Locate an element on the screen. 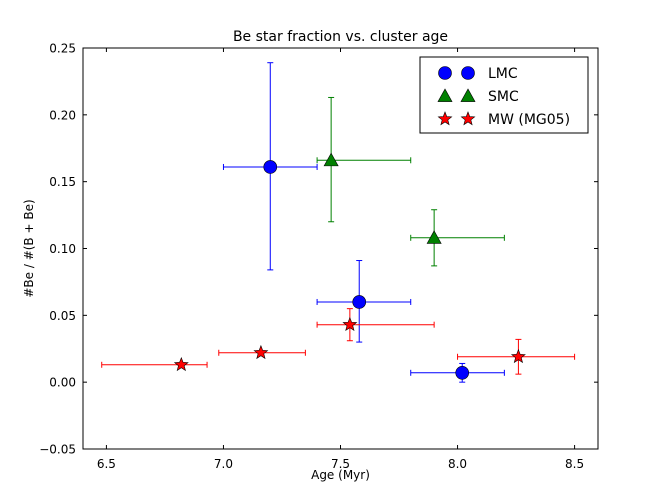  y-tick-label: 0.25 is located at coordinates (62, 49).